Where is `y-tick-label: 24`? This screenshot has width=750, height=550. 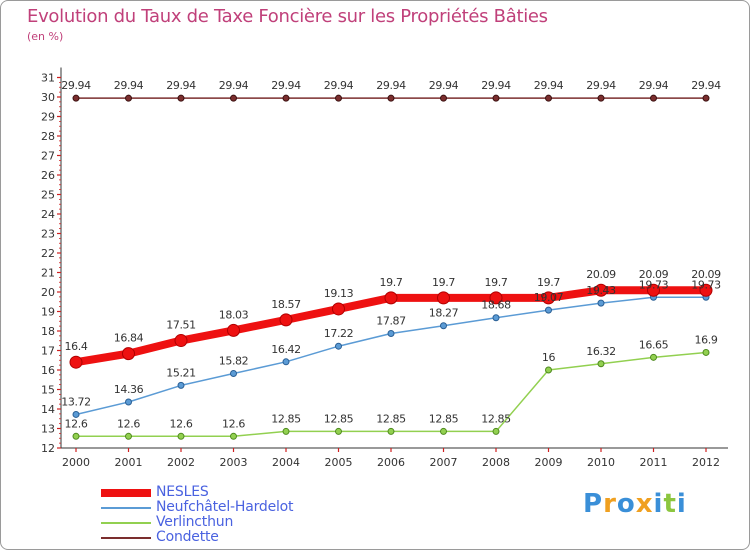
y-tick-label: 24 is located at coordinates (48, 214).